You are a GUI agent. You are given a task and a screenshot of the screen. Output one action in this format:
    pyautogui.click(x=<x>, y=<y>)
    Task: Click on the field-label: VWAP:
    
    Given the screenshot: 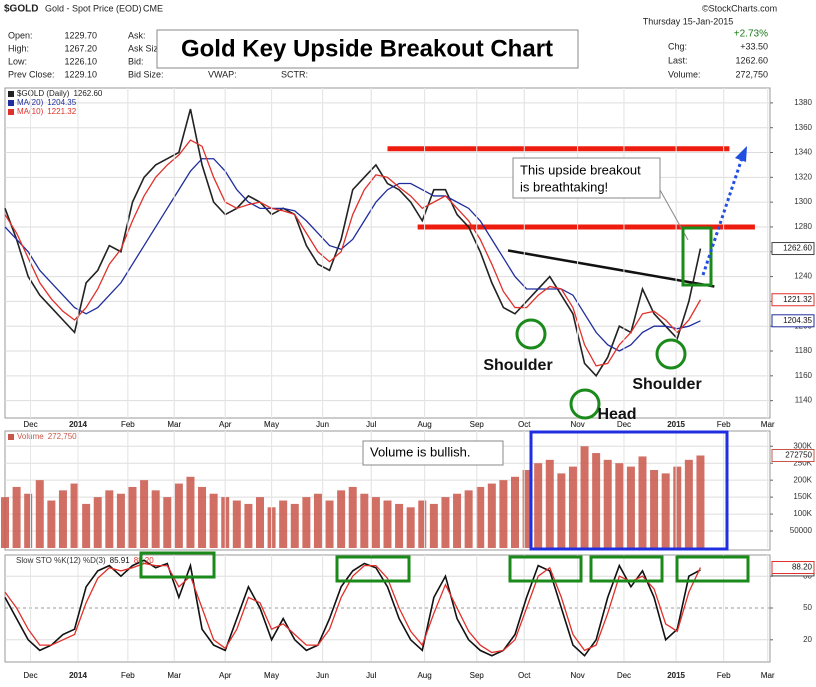 What is the action you would take?
    pyautogui.click(x=222, y=74)
    